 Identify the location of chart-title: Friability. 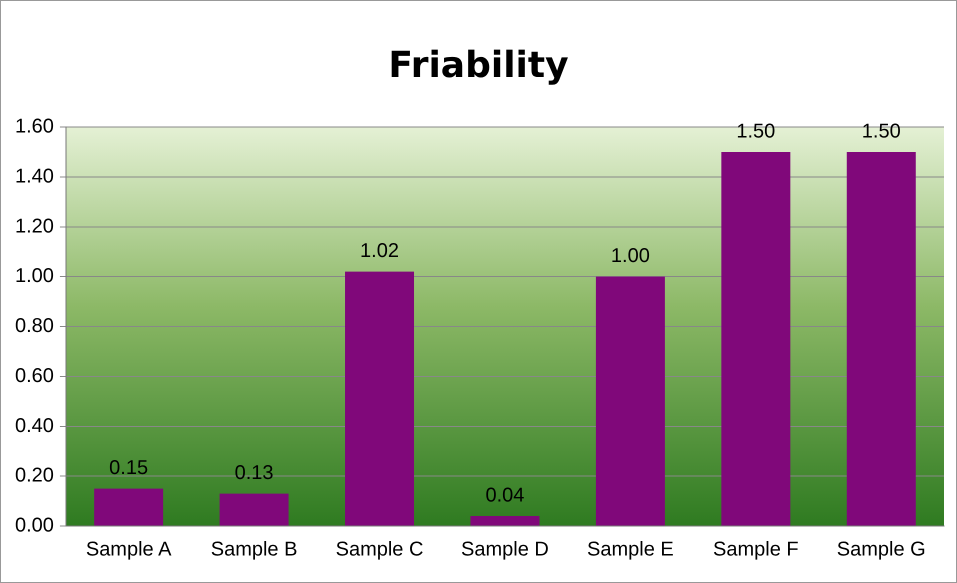
(478, 65).